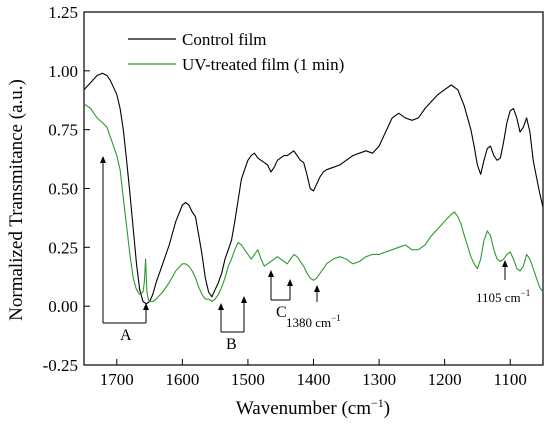 The height and width of the screenshot is (426, 550). Describe the element at coordinates (263, 64) in the screenshot. I see `legend-label-uv: UV-treated film (1 min)` at that location.